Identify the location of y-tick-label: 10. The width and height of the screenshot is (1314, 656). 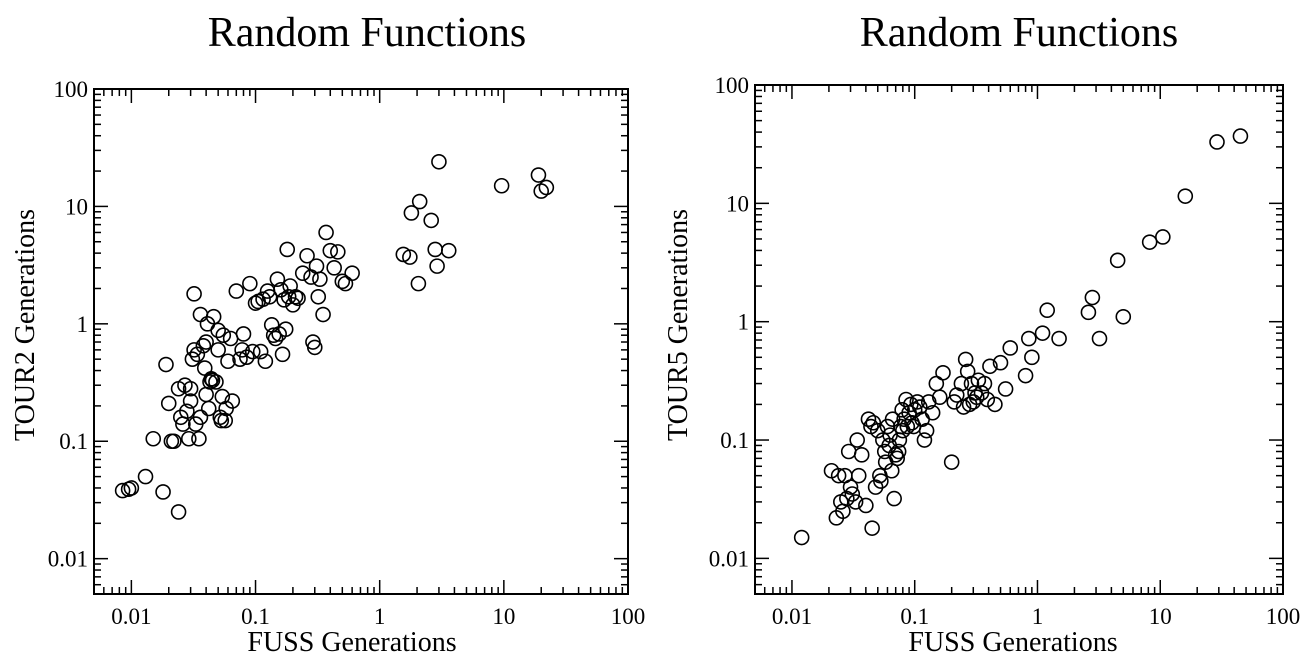
(737, 203).